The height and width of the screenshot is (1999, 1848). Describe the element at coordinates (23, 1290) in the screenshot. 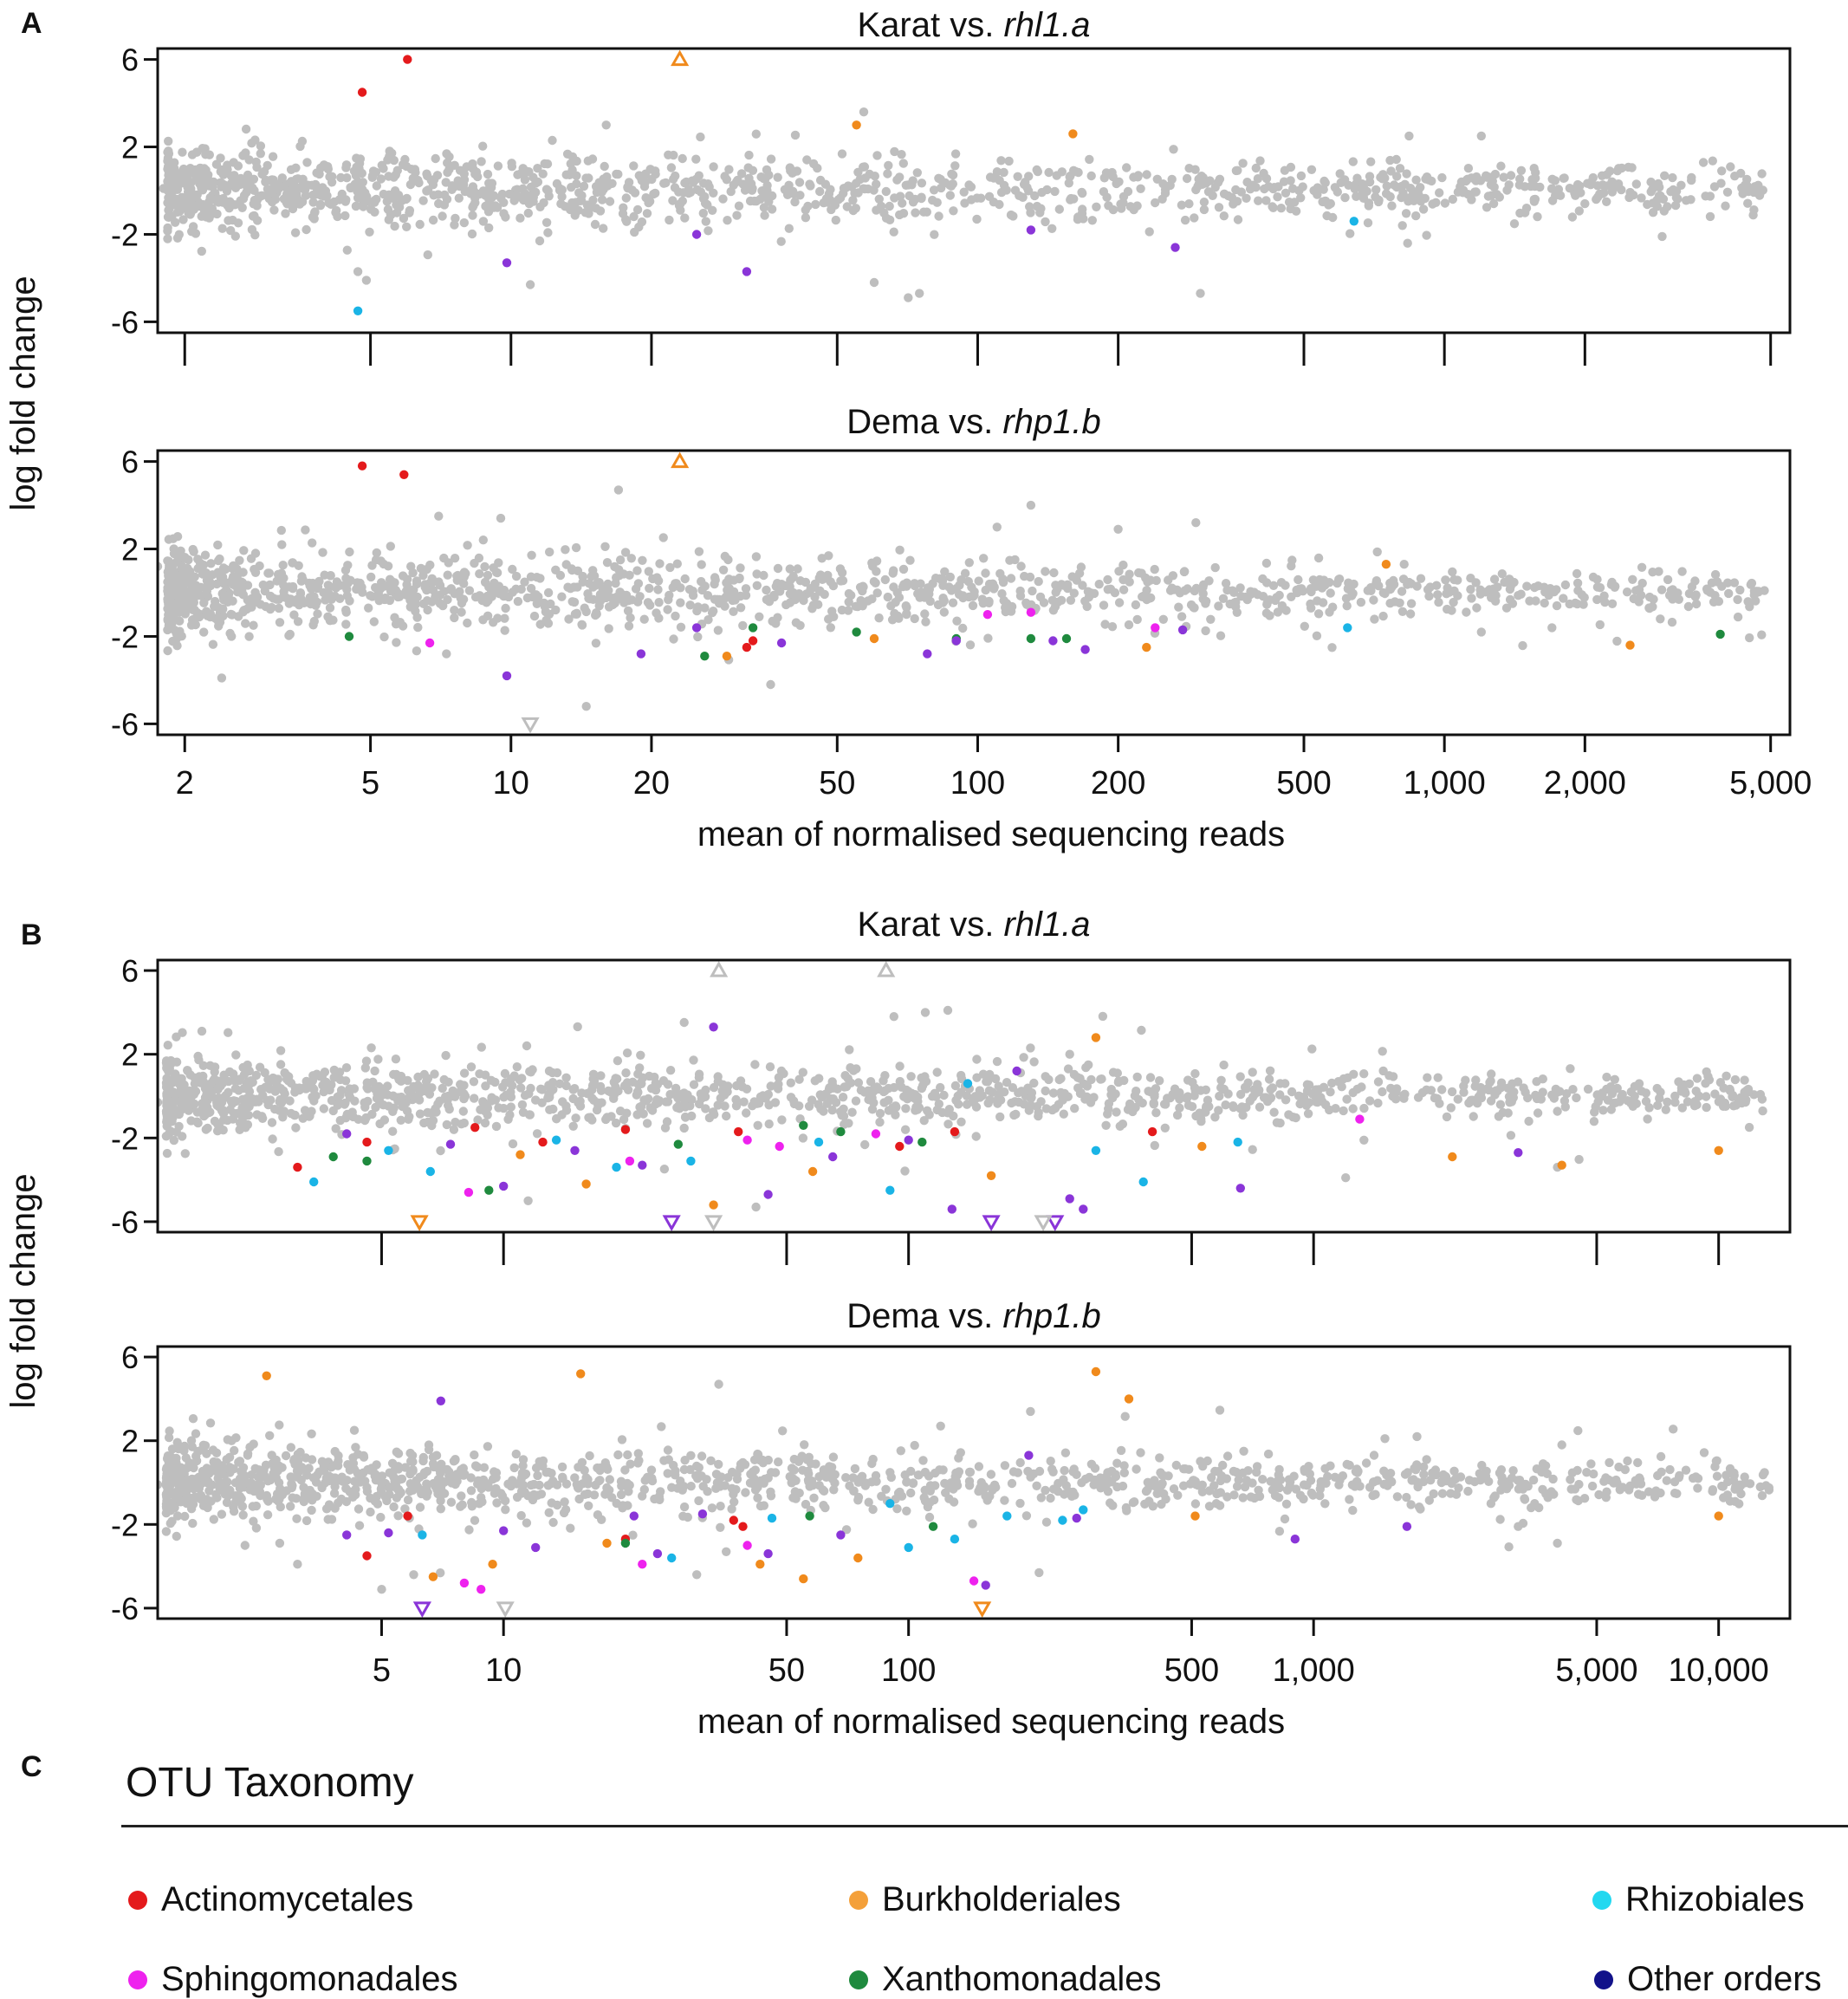

I see `y-axis-label: log fold change` at that location.